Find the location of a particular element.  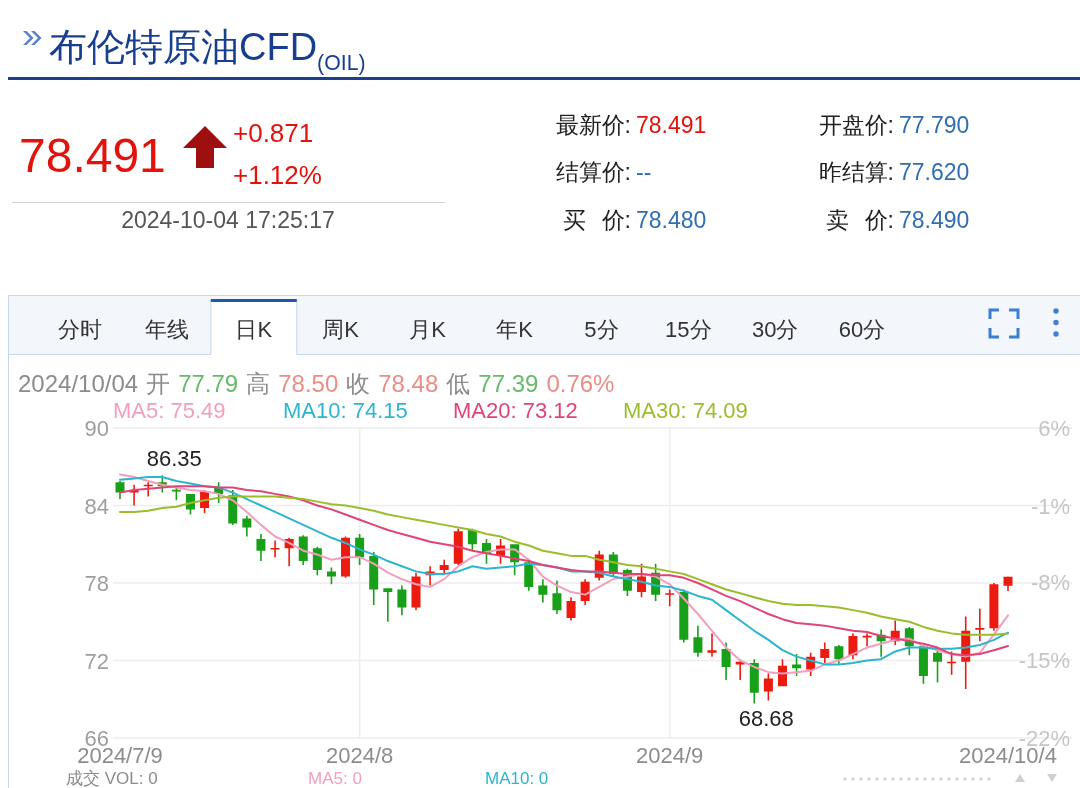

text: 成交 VOL: 0 is located at coordinates (112, 778).